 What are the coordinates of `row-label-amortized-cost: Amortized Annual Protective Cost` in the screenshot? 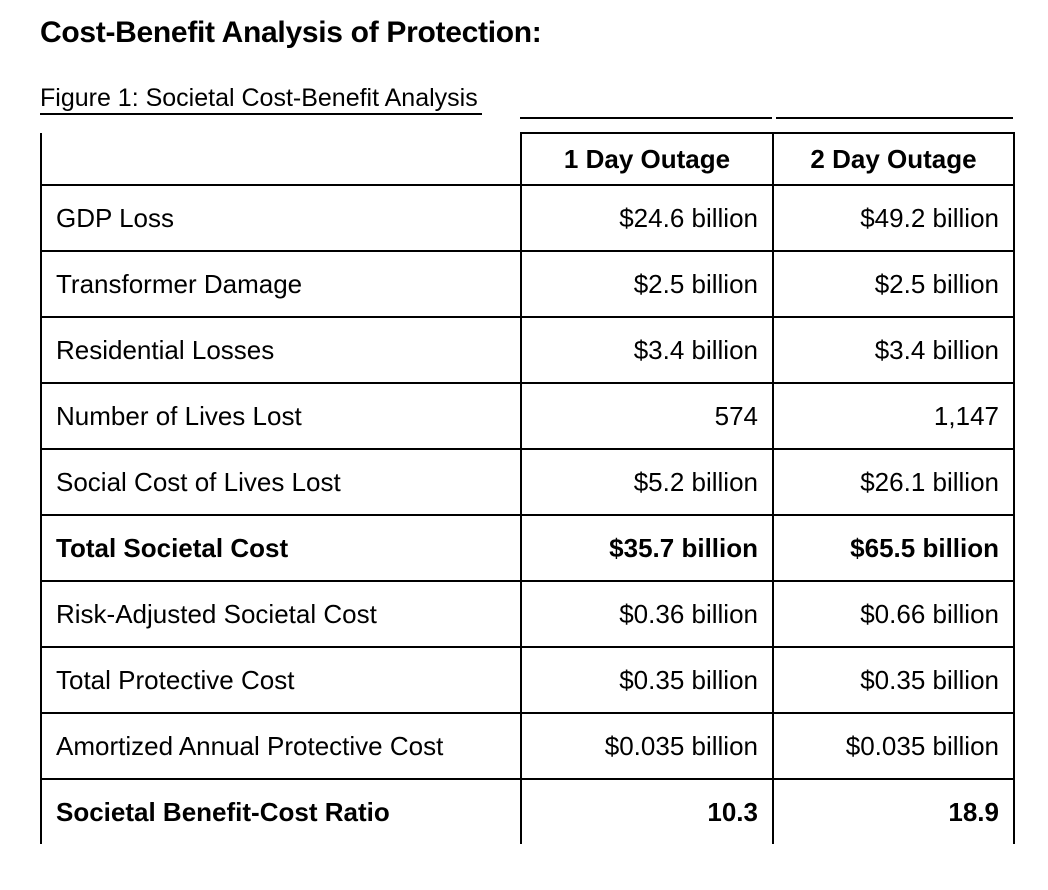 It's located at (281, 746).